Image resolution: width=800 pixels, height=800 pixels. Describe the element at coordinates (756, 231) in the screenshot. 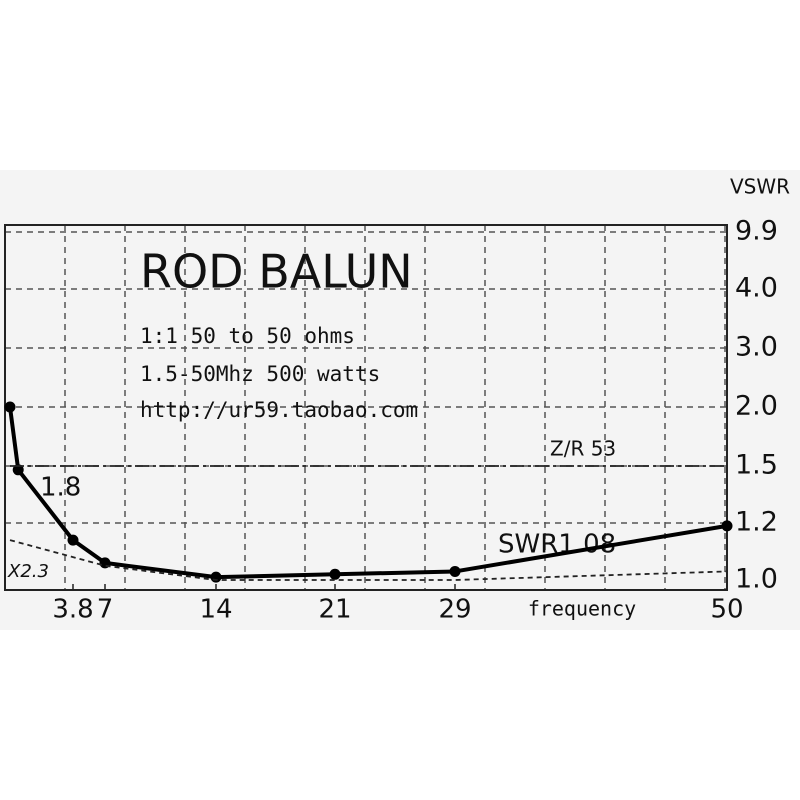

I see `y-tick-label: 9.9` at that location.